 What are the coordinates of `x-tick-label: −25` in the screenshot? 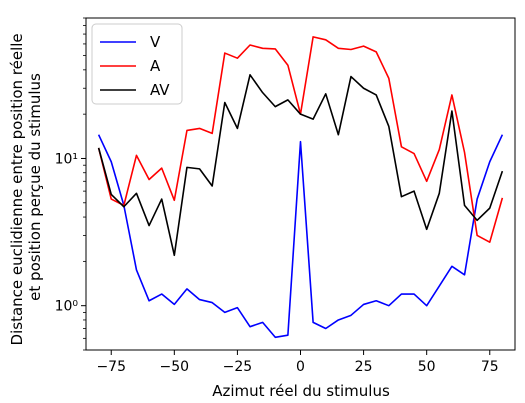 It's located at (238, 367).